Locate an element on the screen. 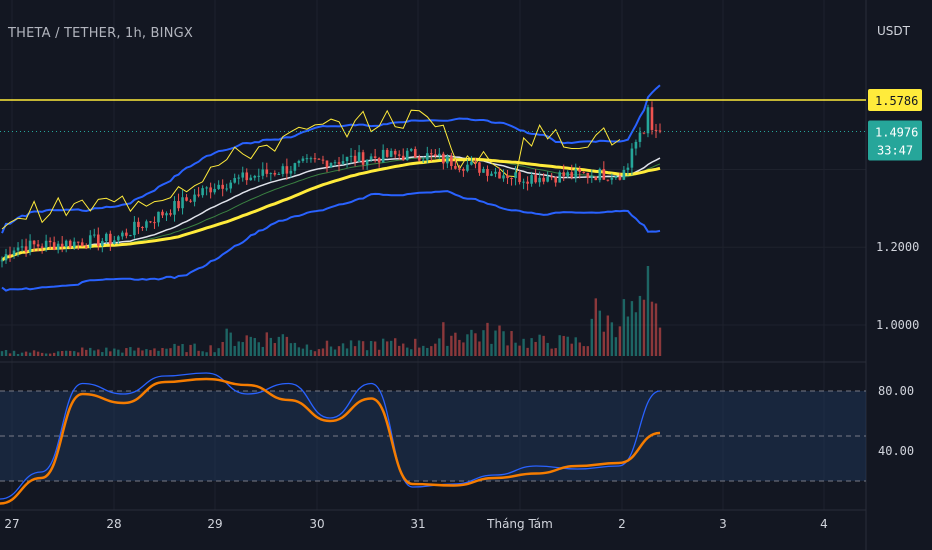  time-tick-2: 29 is located at coordinates (214, 524).